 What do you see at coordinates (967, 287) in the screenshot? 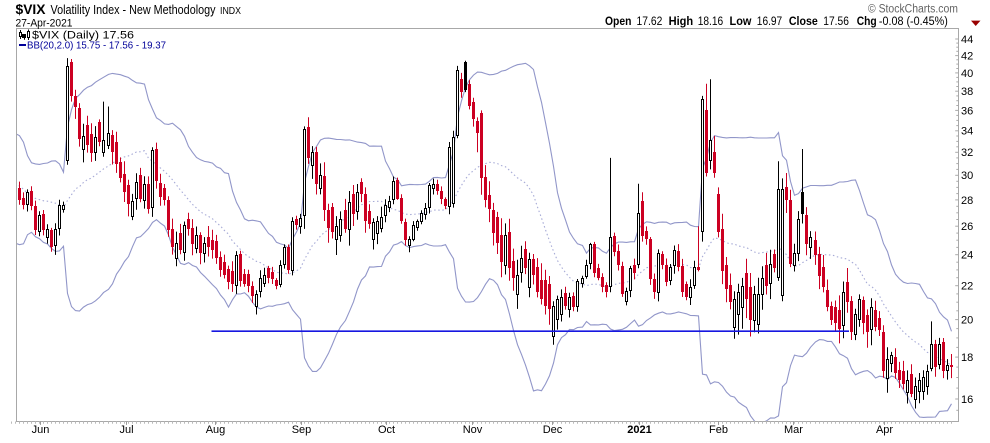
I see `svg-text: 22` at bounding box center [967, 287].